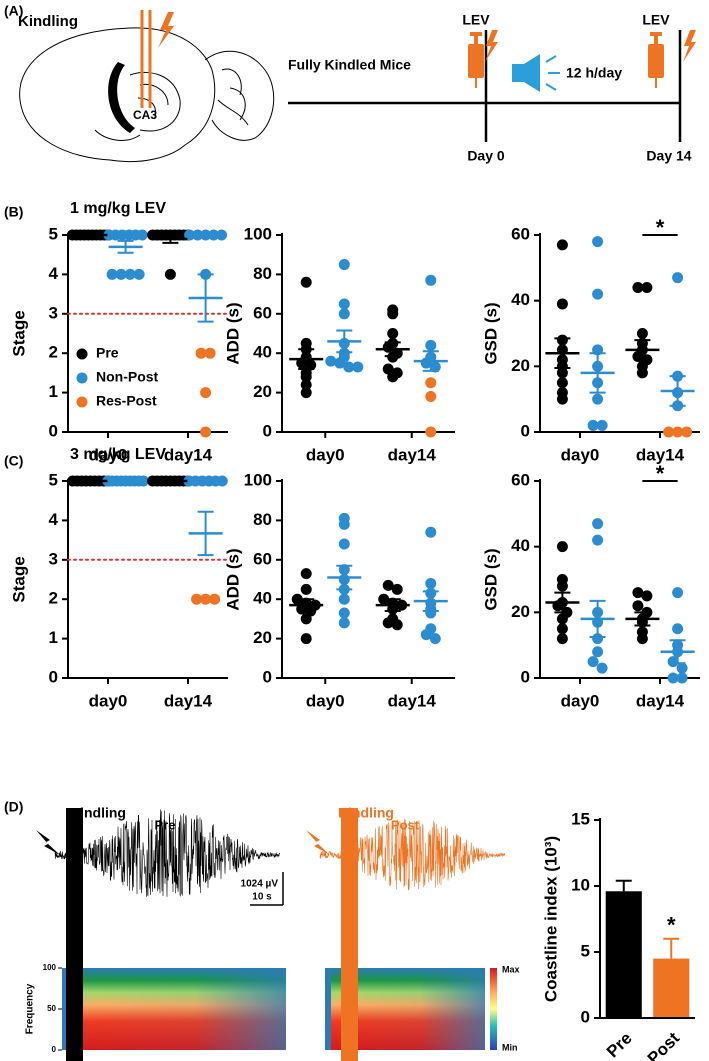  Describe the element at coordinates (594, 73) in the screenshot. I see `diagram-label: 12 h/day` at that location.